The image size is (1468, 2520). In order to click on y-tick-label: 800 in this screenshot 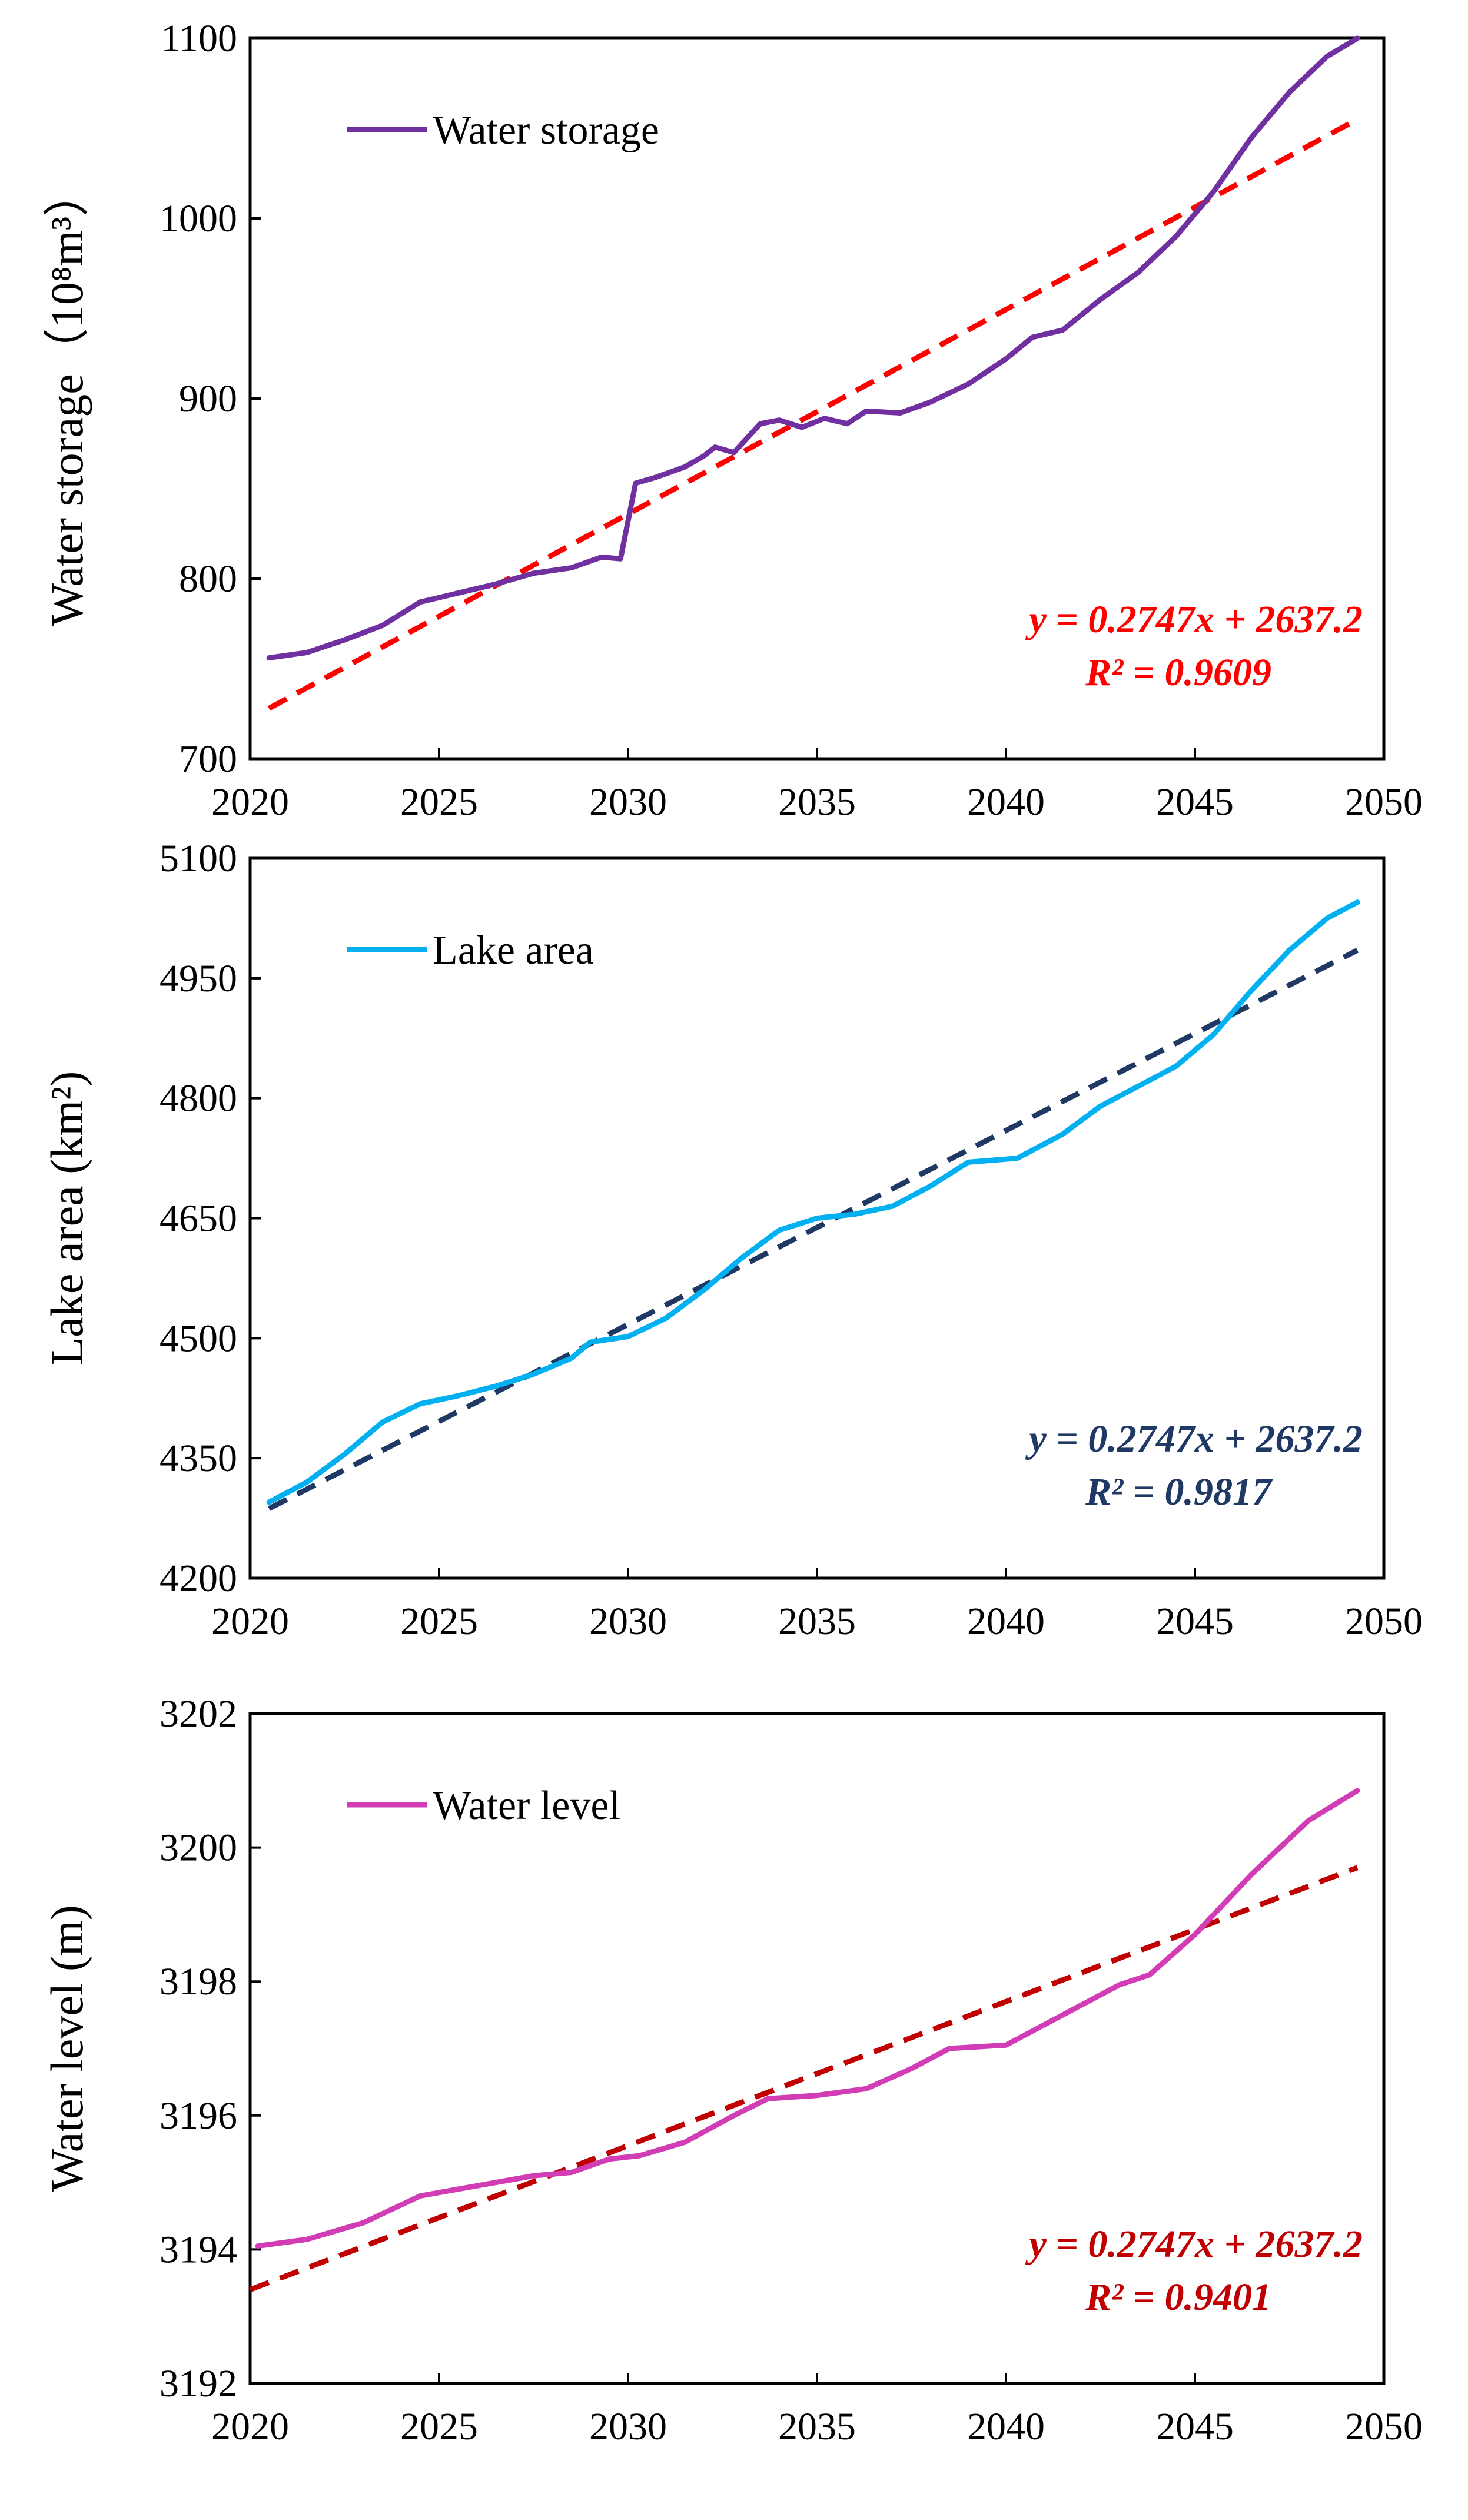, I will do `click(208, 578)`.